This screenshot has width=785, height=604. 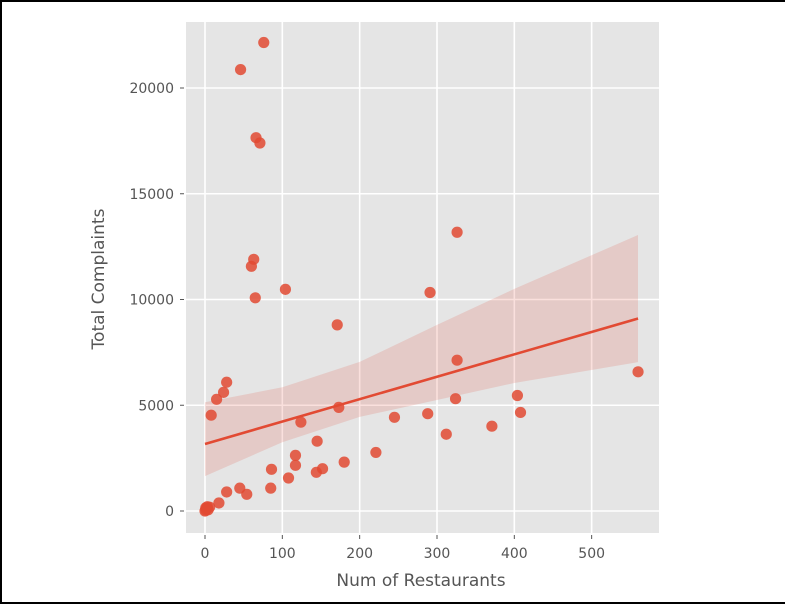 I want to click on x-tick-label: 100, so click(x=282, y=554).